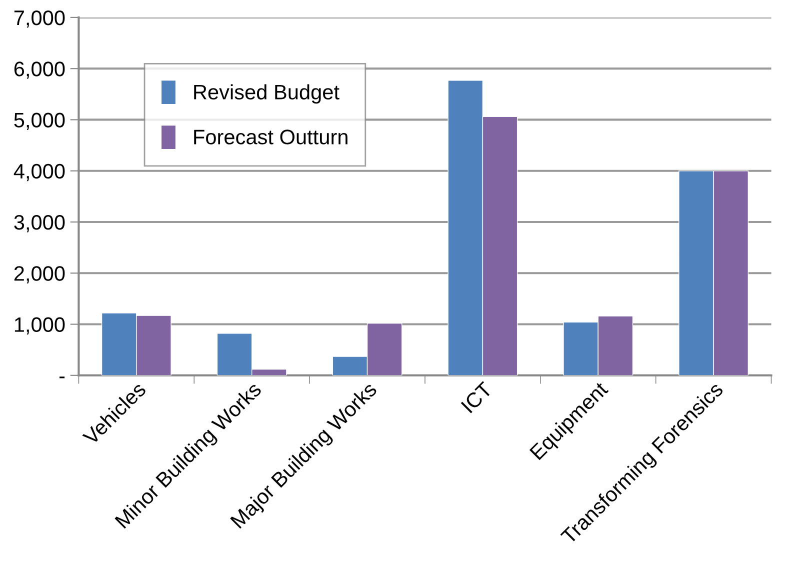 Image resolution: width=787 pixels, height=582 pixels. Describe the element at coordinates (477, 397) in the screenshot. I see `x-tick-label: ICT` at that location.